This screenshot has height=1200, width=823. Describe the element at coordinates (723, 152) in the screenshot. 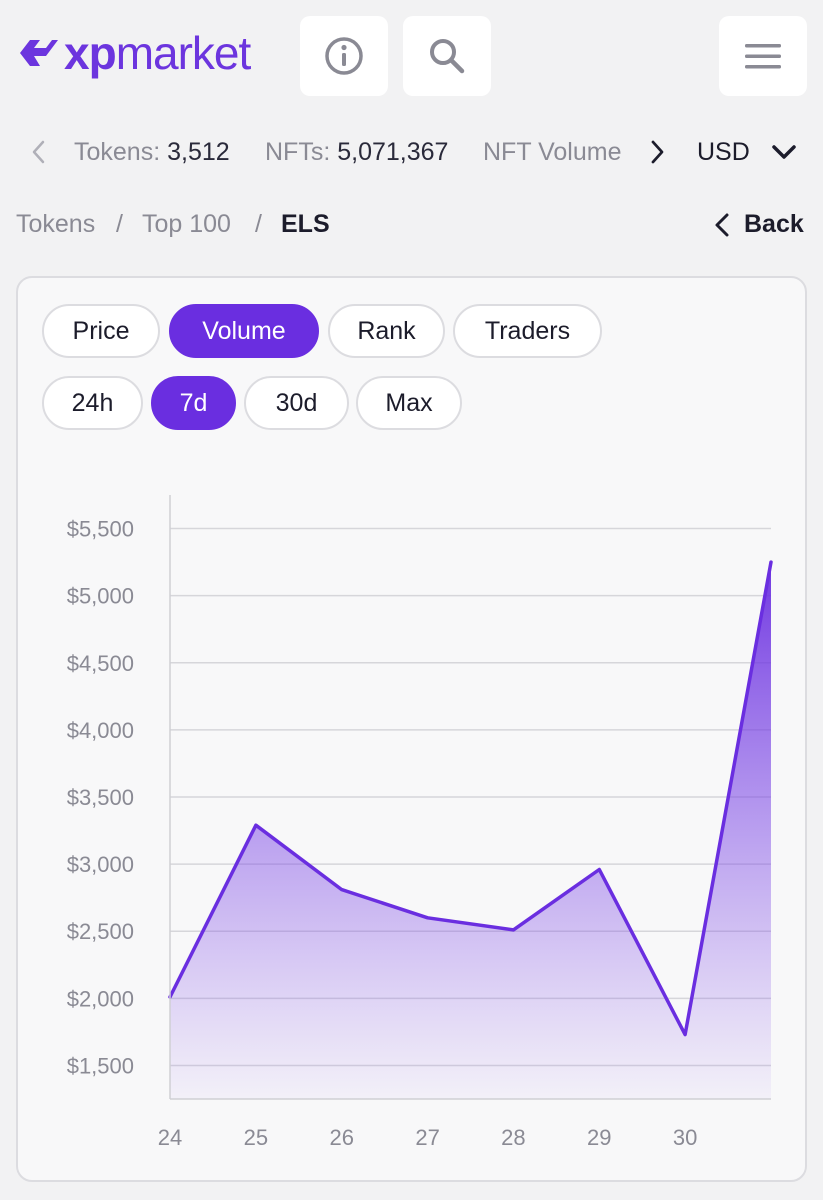

I see `currency-selector: USD` at that location.